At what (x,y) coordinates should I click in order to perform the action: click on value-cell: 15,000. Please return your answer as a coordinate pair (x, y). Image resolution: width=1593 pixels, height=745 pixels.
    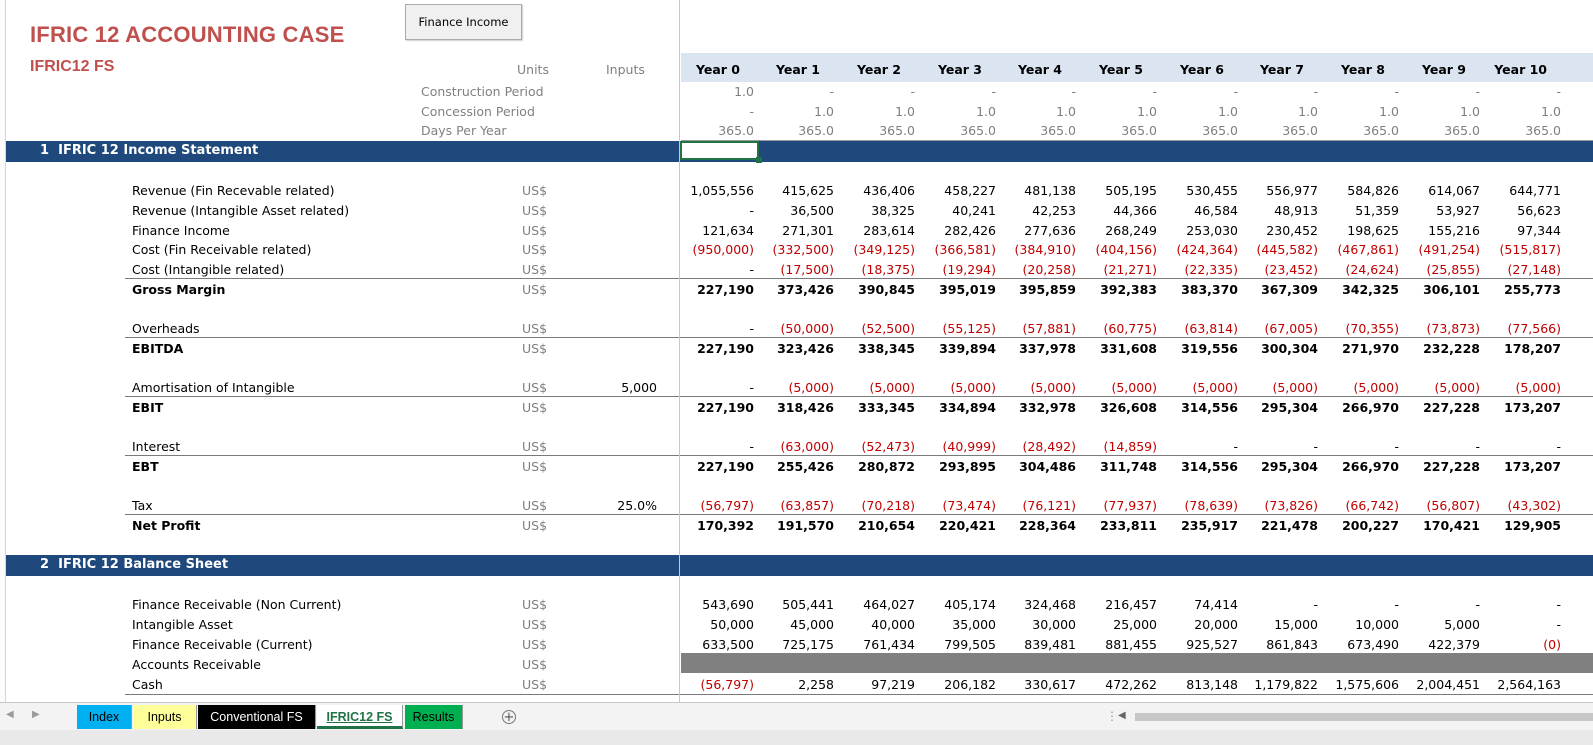
    Looking at the image, I should click on (1296, 624).